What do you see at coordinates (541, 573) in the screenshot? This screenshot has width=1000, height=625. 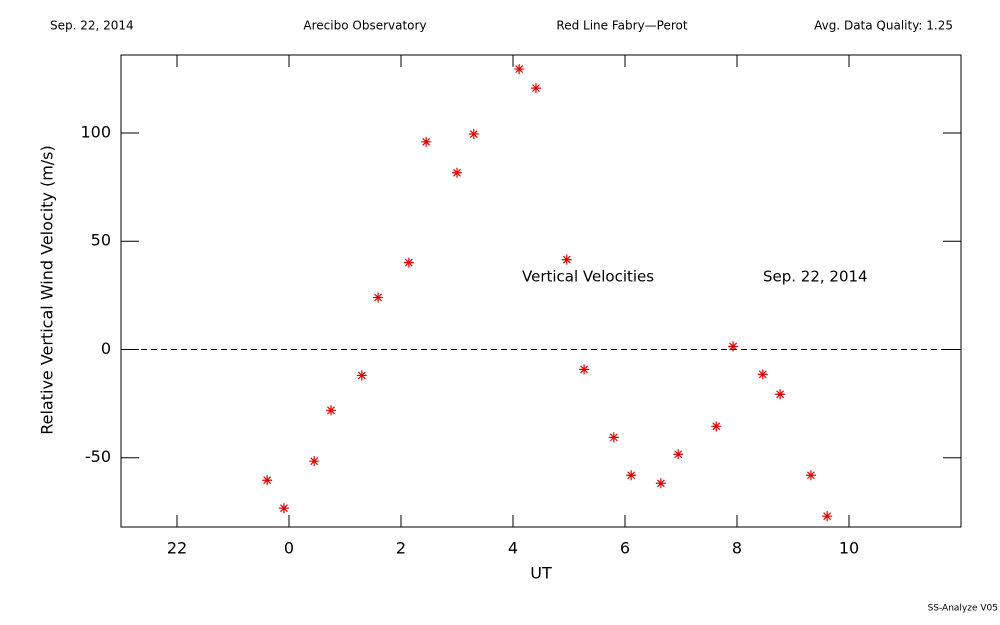 I see `x-axis-label: UT` at bounding box center [541, 573].